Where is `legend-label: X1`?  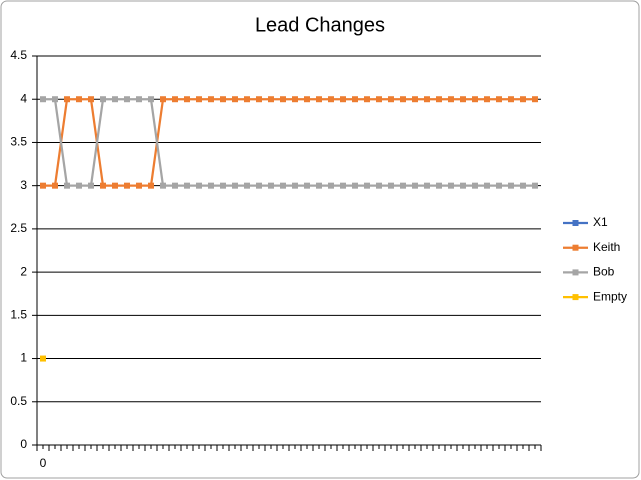 legend-label: X1 is located at coordinates (600, 222).